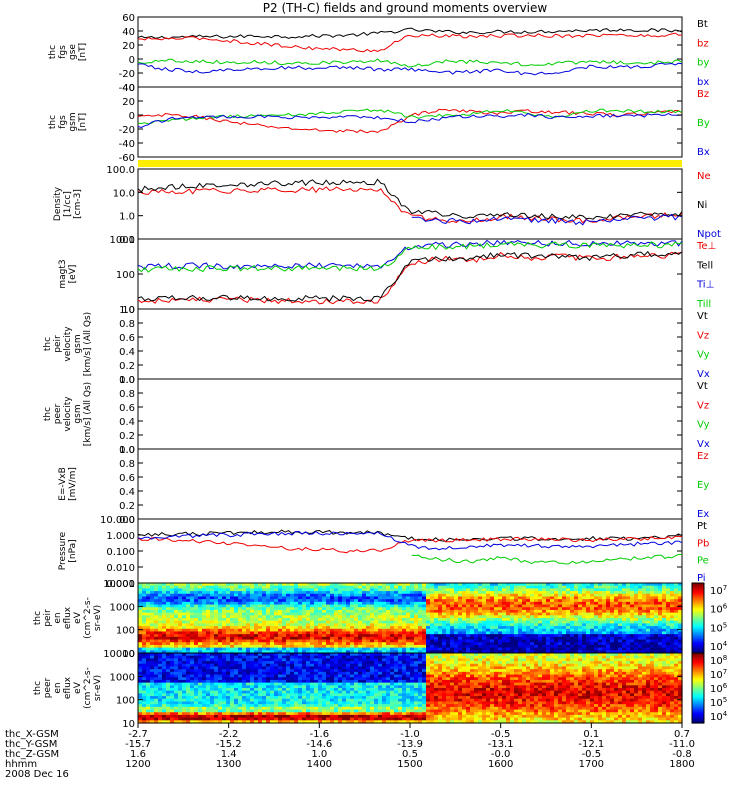 Image resolution: width=750 pixels, height=800 pixels. Describe the element at coordinates (127, 74) in the screenshot. I see `y-tick-label: -20` at that location.